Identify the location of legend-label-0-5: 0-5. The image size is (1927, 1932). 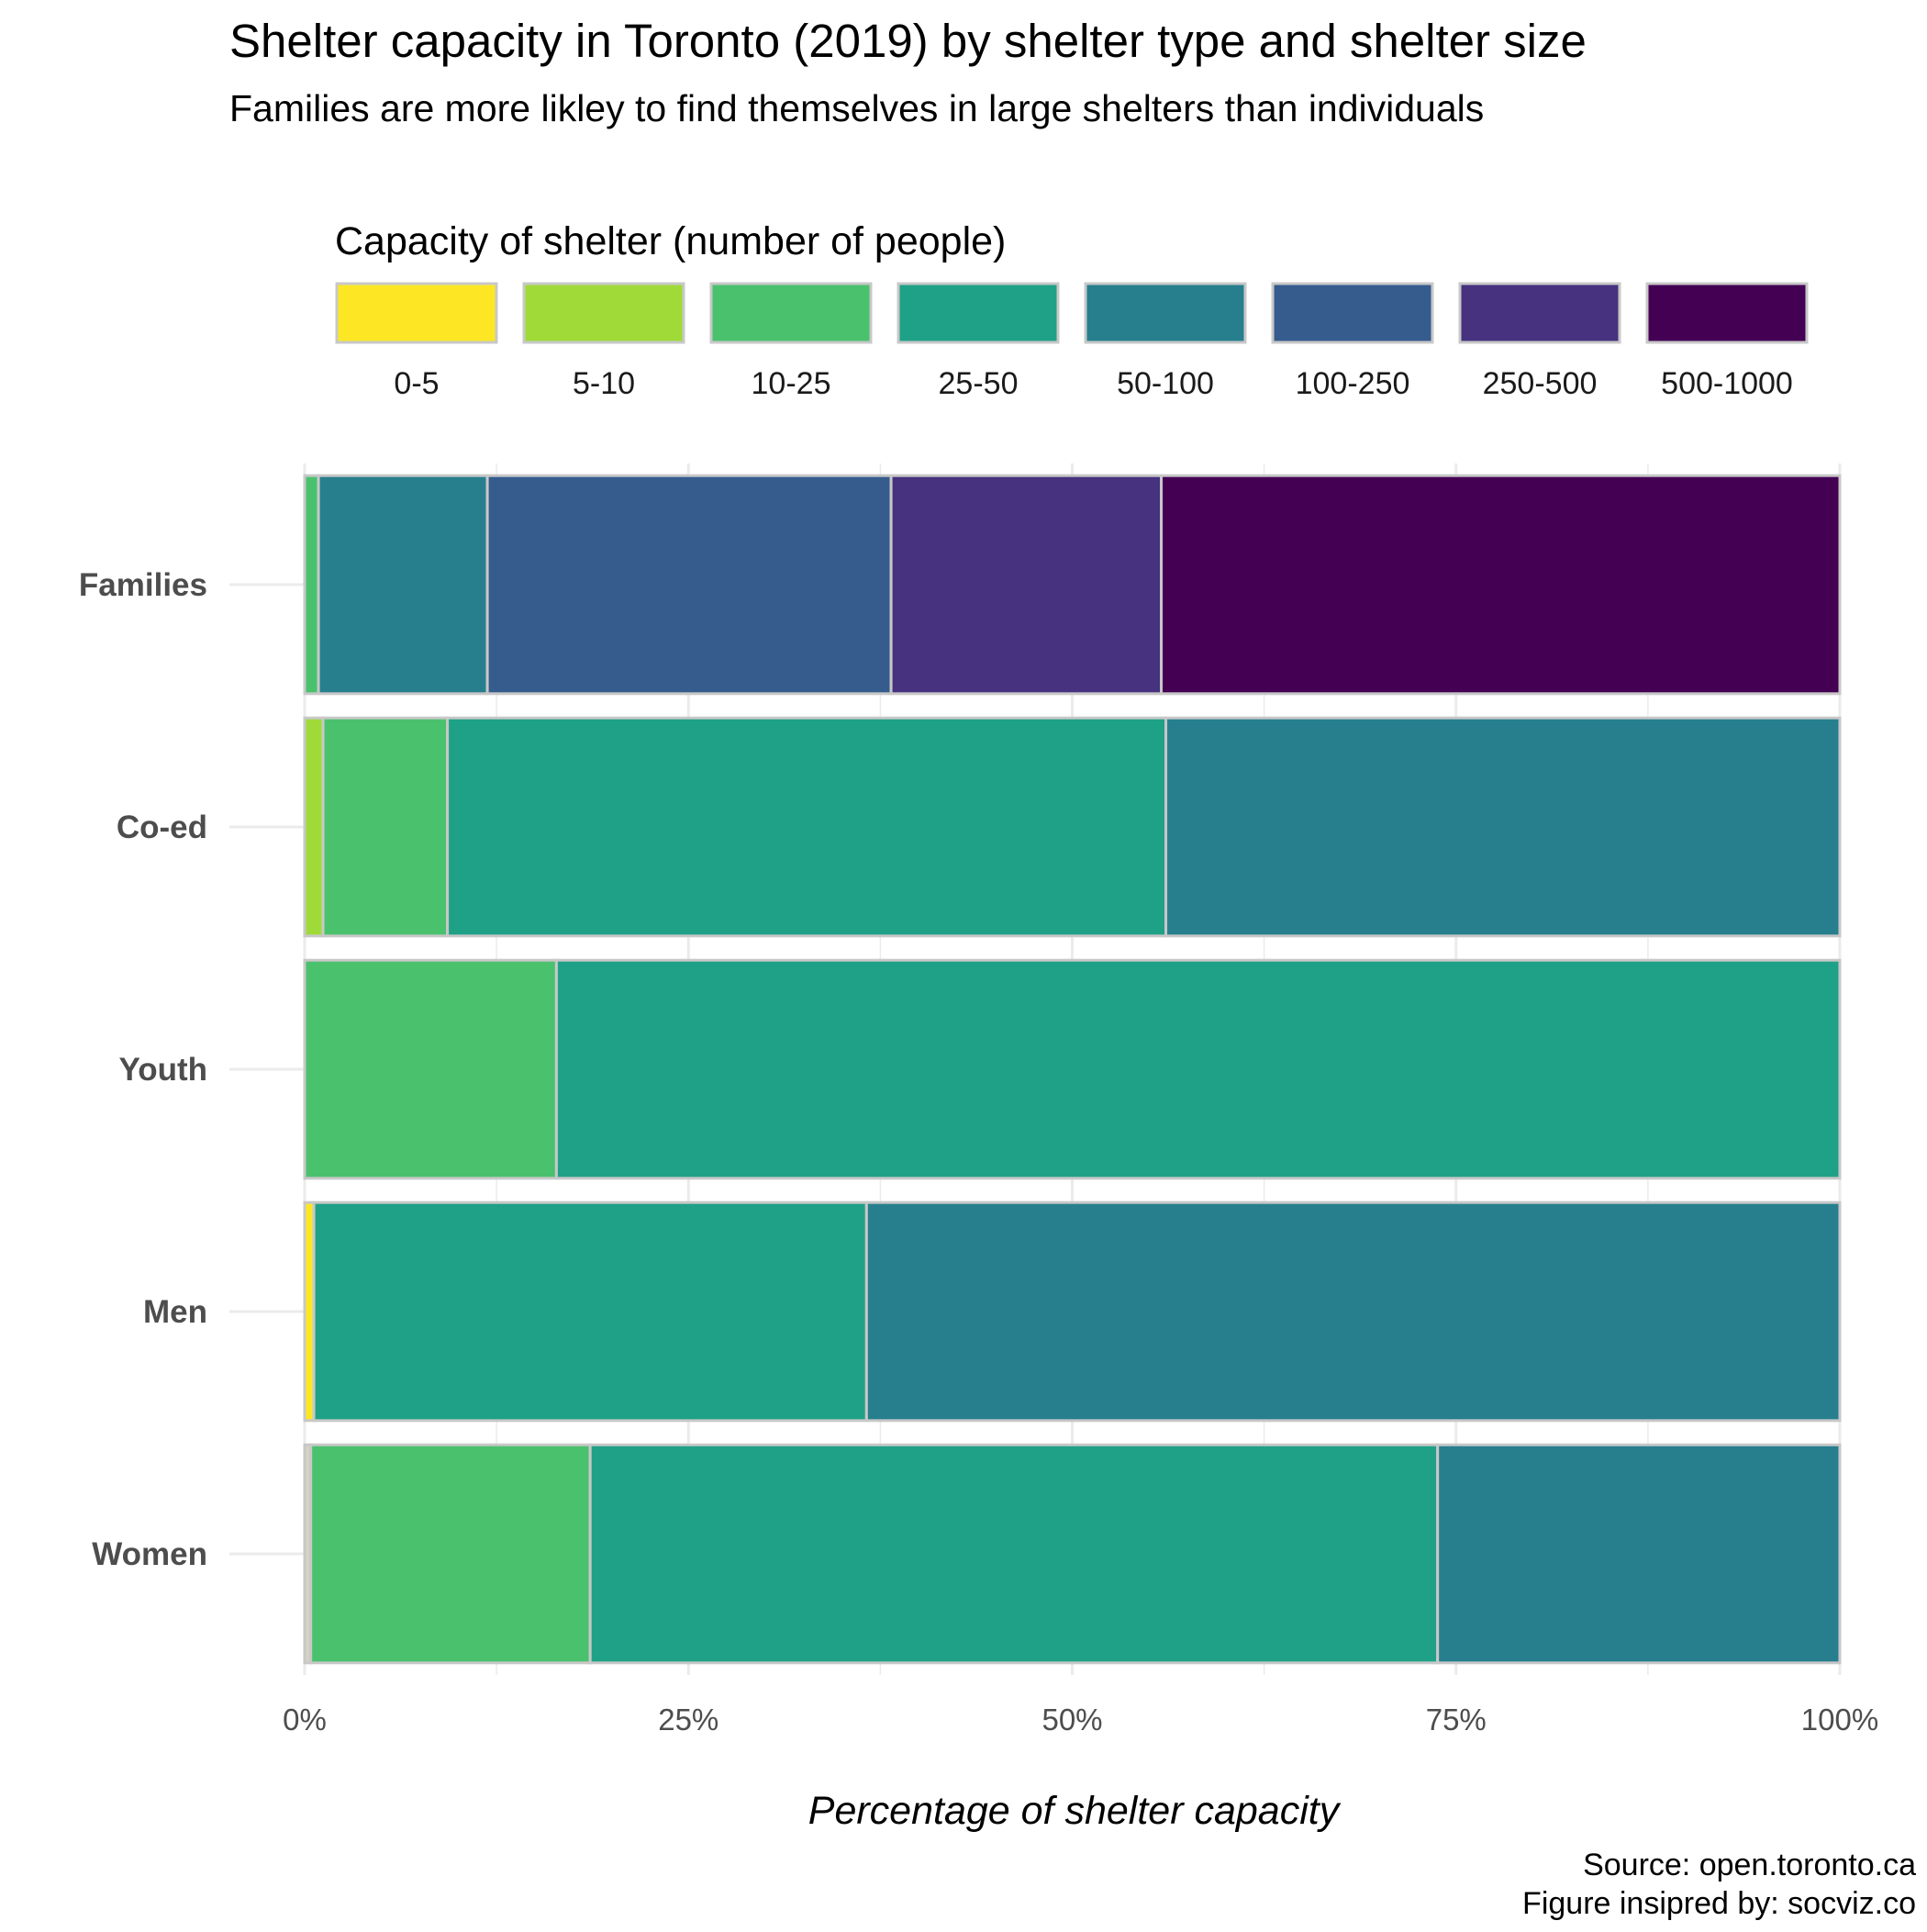
(416, 383).